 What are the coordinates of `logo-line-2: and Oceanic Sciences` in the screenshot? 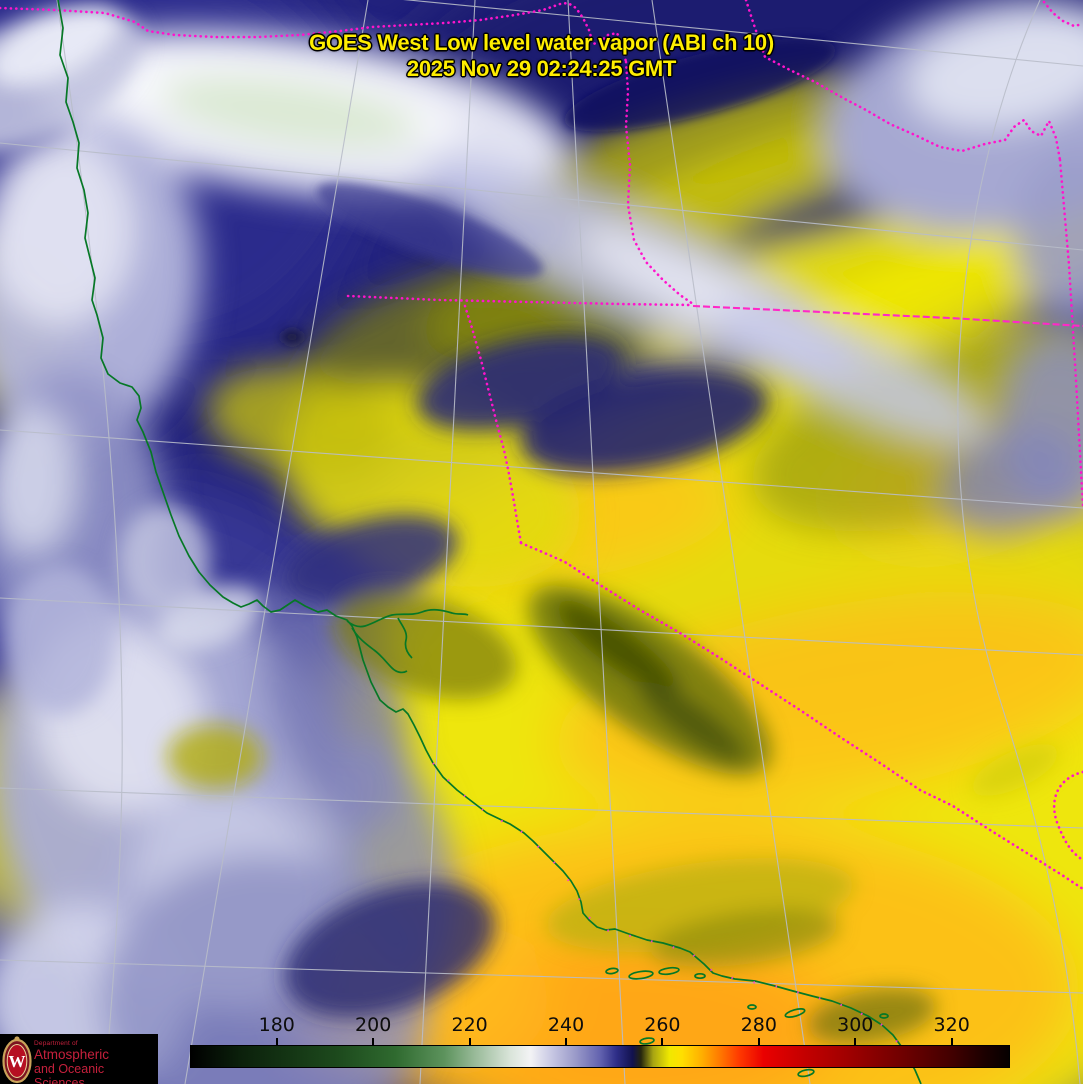 It's located at (69, 1073).